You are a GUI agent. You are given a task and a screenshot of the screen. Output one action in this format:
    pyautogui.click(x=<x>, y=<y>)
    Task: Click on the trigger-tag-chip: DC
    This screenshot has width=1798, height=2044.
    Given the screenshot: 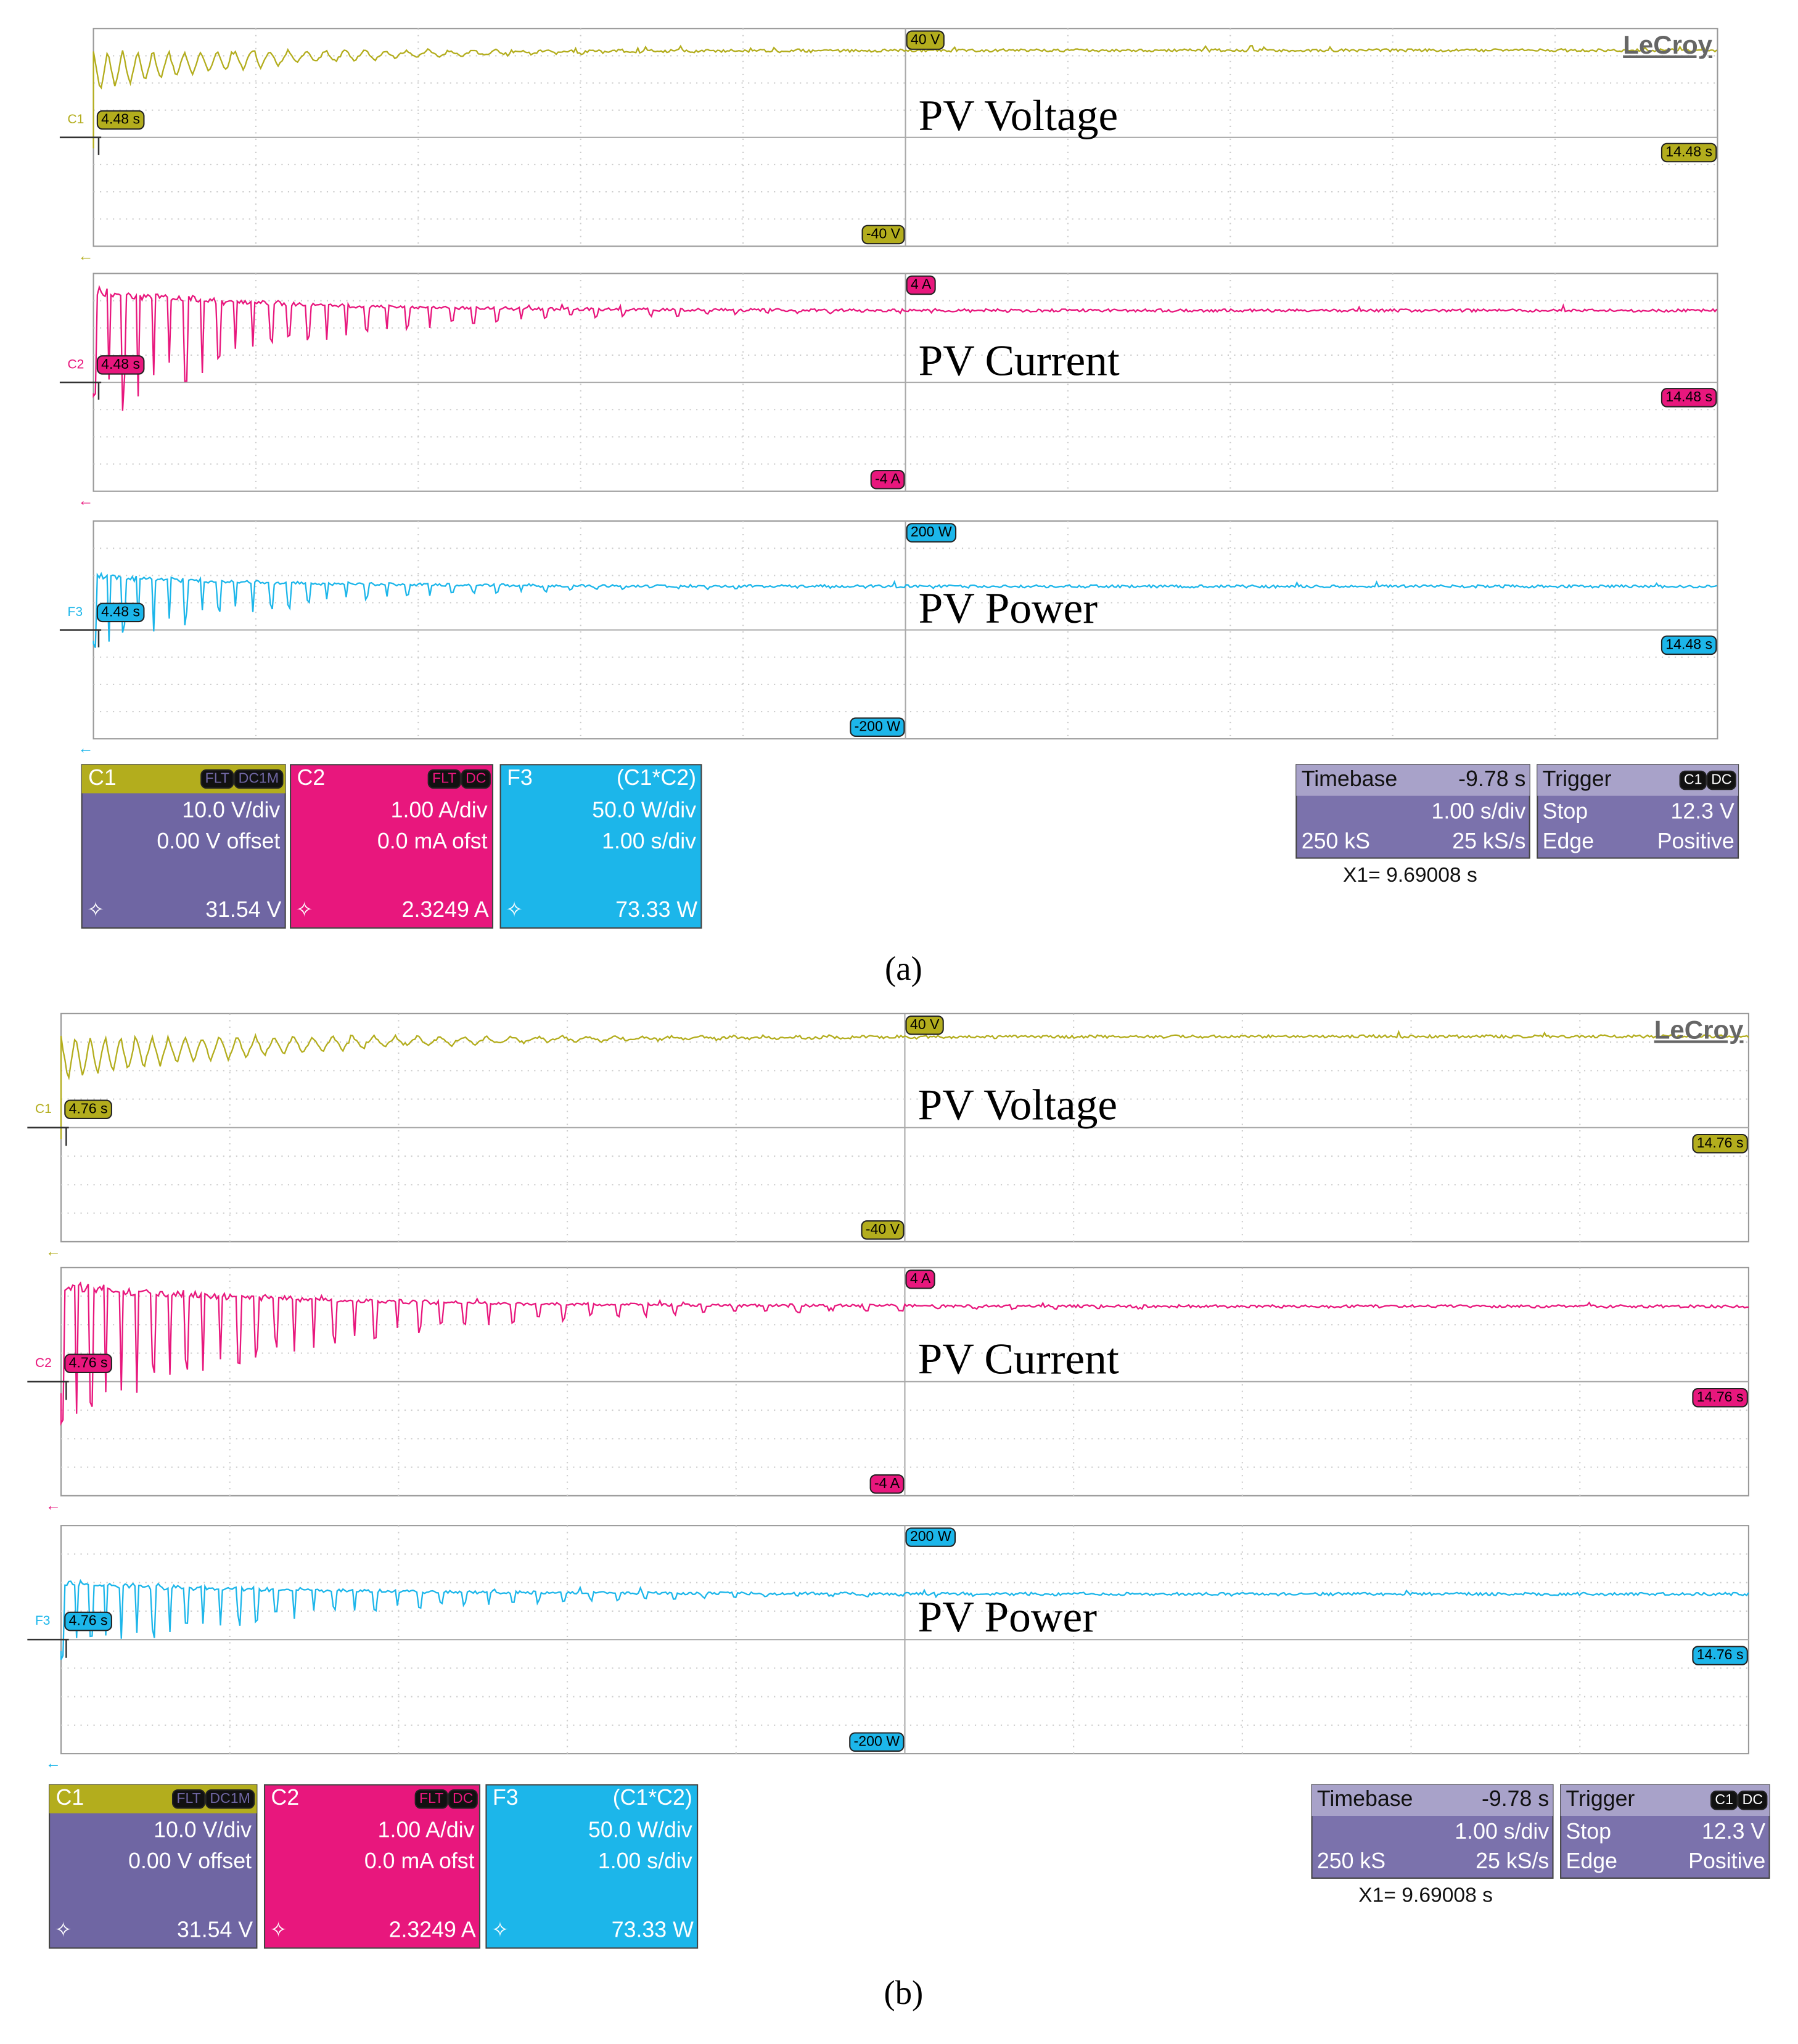 What is the action you would take?
    pyautogui.click(x=1721, y=779)
    